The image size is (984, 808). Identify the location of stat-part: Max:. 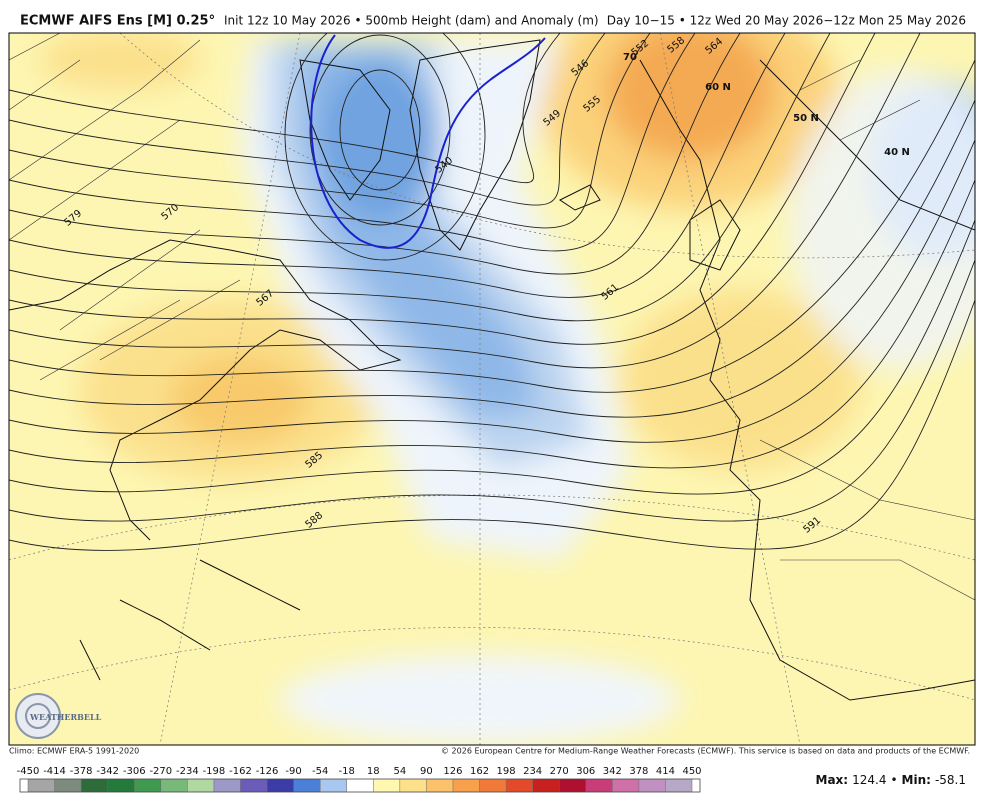
(832, 780).